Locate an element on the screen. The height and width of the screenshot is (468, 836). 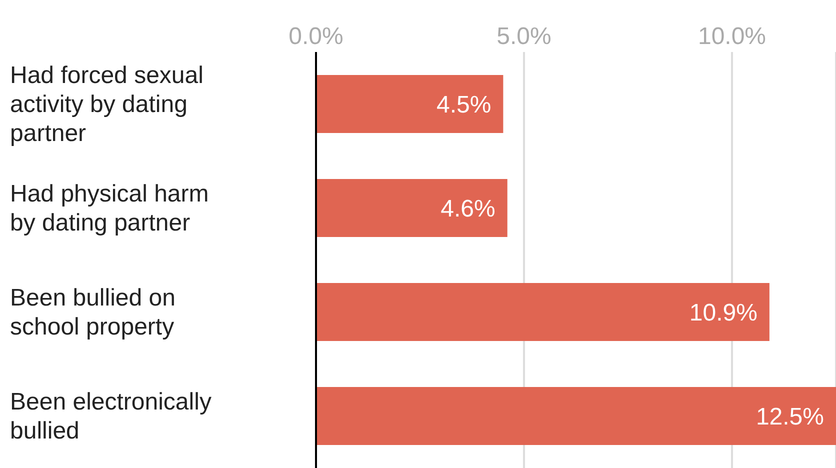
data-label: 4.6% is located at coordinates (468, 209).